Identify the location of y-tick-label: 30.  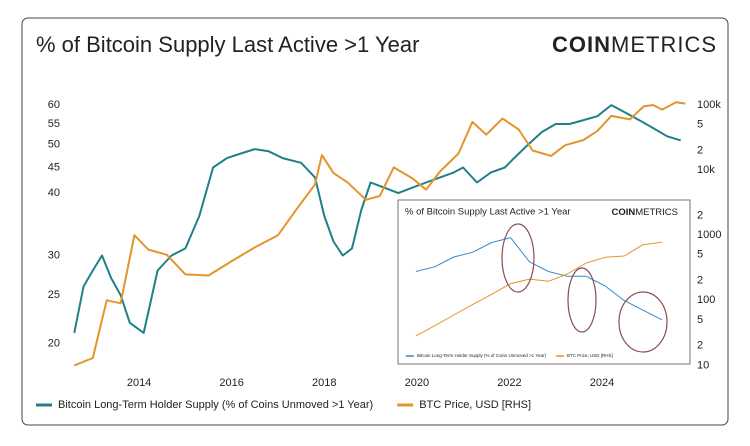
(54, 255).